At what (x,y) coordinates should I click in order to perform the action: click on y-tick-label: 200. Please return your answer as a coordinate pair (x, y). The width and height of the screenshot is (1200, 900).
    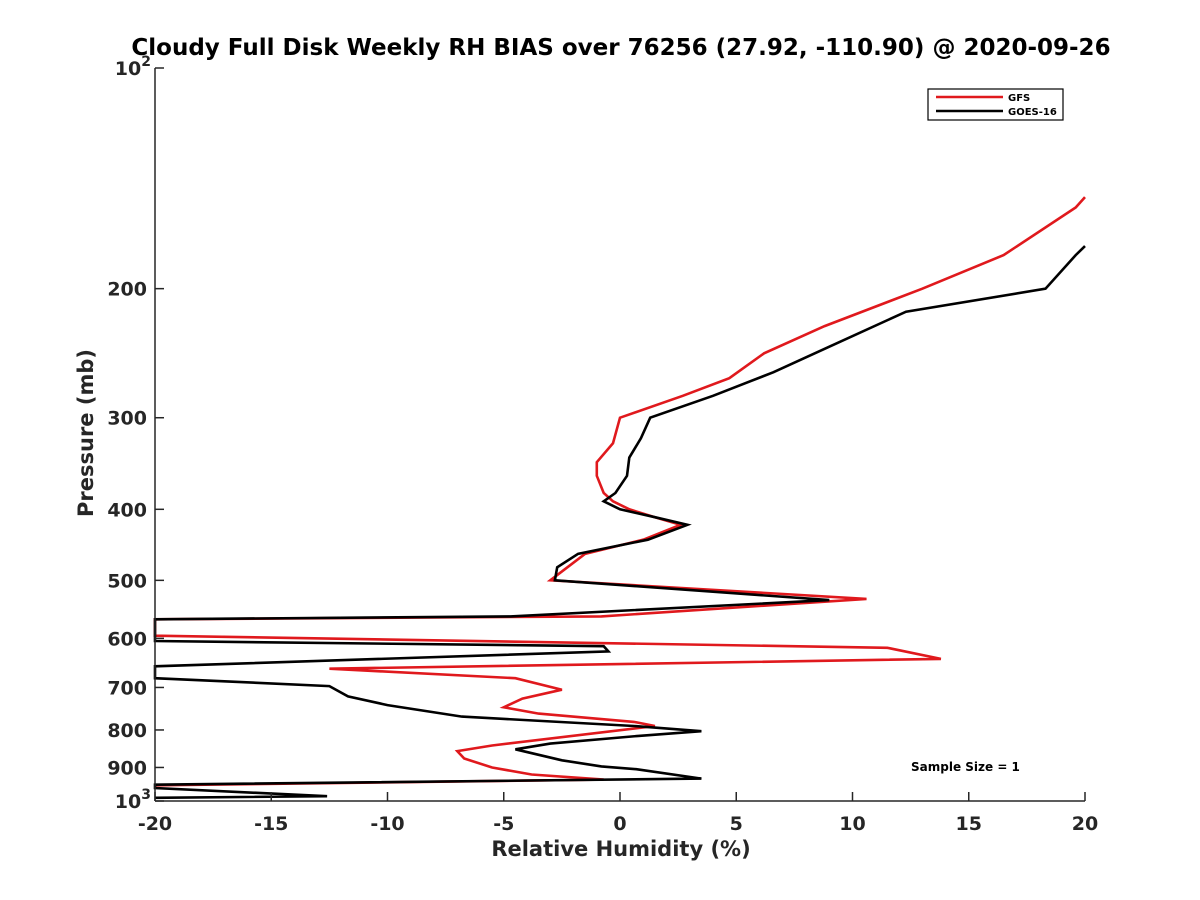
    Looking at the image, I should click on (127, 290).